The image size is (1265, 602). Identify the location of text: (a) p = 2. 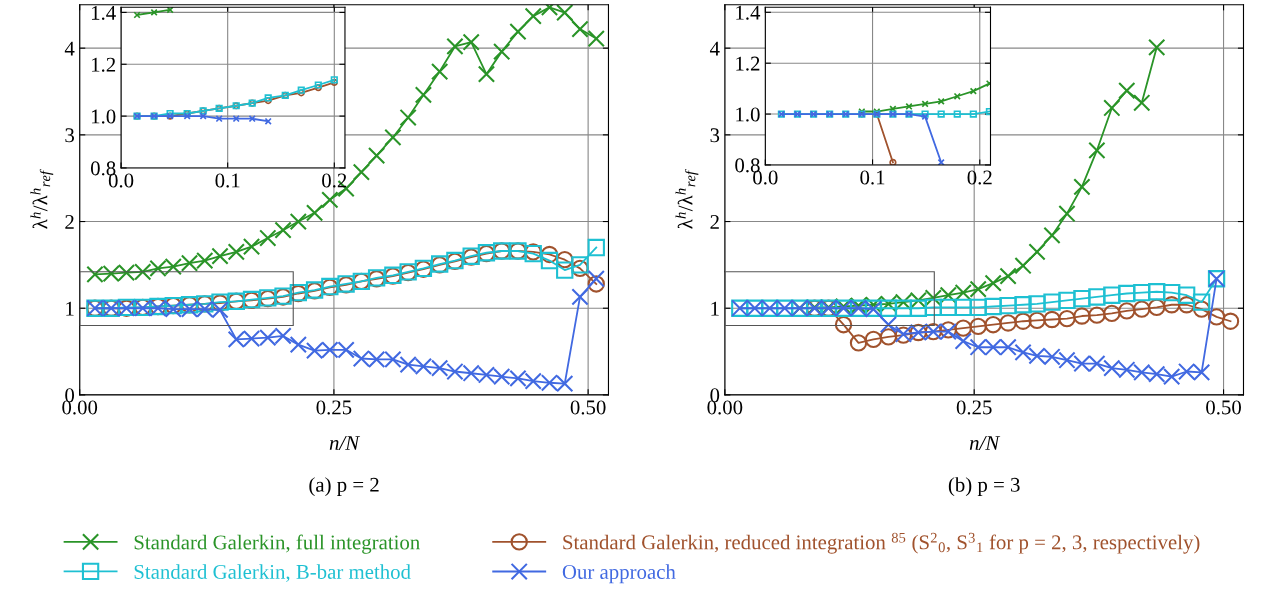
(344, 487).